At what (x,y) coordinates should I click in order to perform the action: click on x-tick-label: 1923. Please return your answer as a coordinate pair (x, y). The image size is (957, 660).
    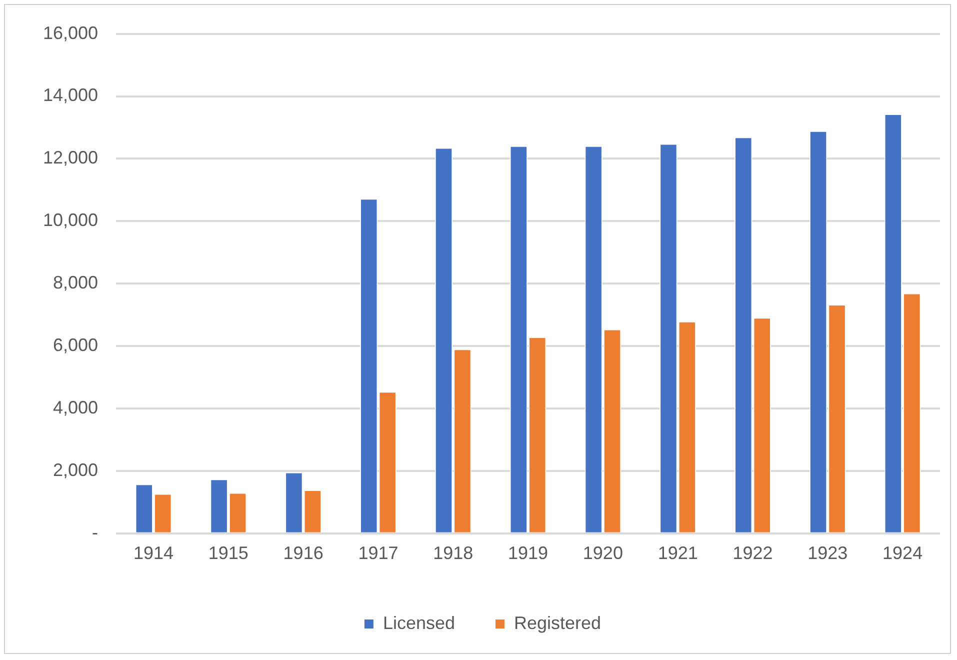
    Looking at the image, I should click on (828, 553).